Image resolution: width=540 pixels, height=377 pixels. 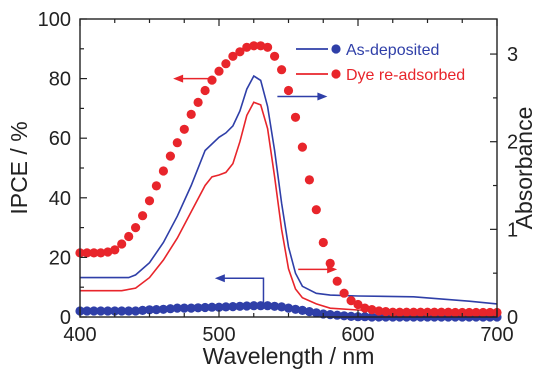 I want to click on y-left-tick-label-40: 40, so click(x=60, y=199).